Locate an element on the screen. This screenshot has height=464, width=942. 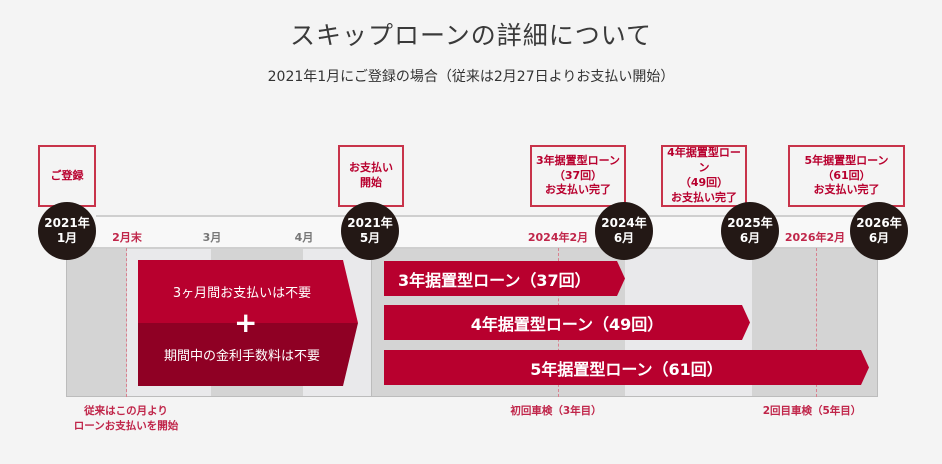
milestone-2026-06: 2026年 6月 is located at coordinates (879, 231).